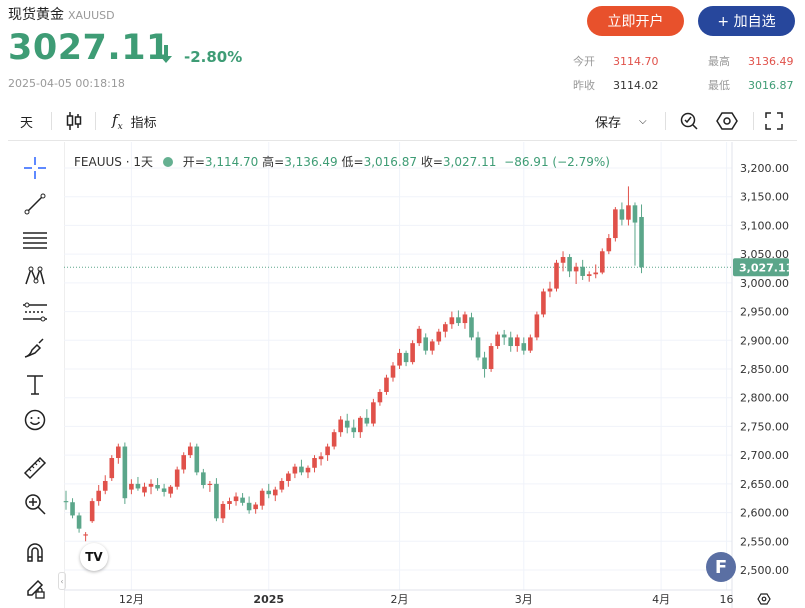 The width and height of the screenshot is (805, 608). What do you see at coordinates (746, 21) in the screenshot?
I see `add-watchlist-button: + 加自选` at bounding box center [746, 21].